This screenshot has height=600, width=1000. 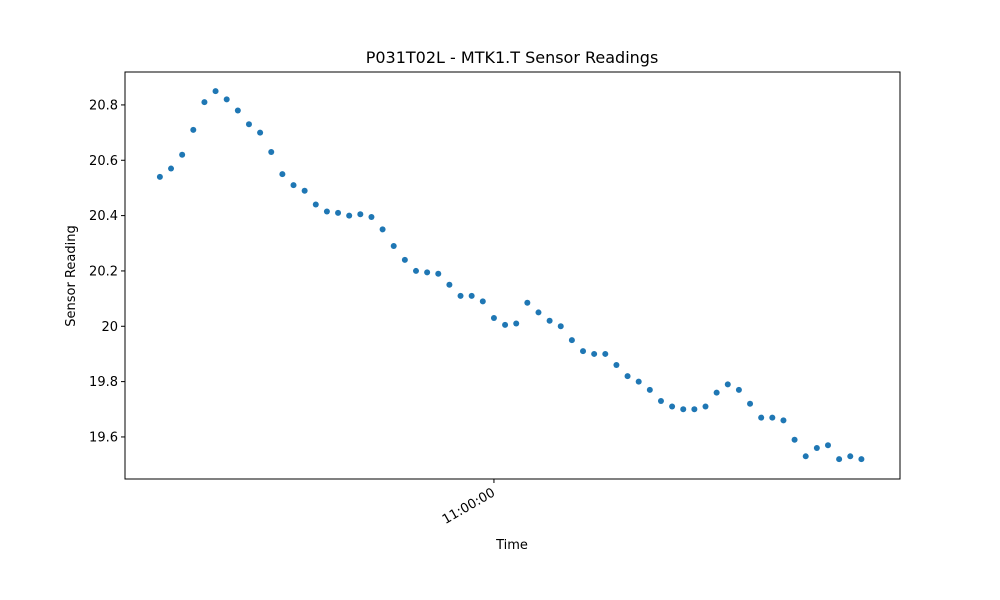 What do you see at coordinates (103, 161) in the screenshot?
I see `y-tick-label: 20.6` at bounding box center [103, 161].